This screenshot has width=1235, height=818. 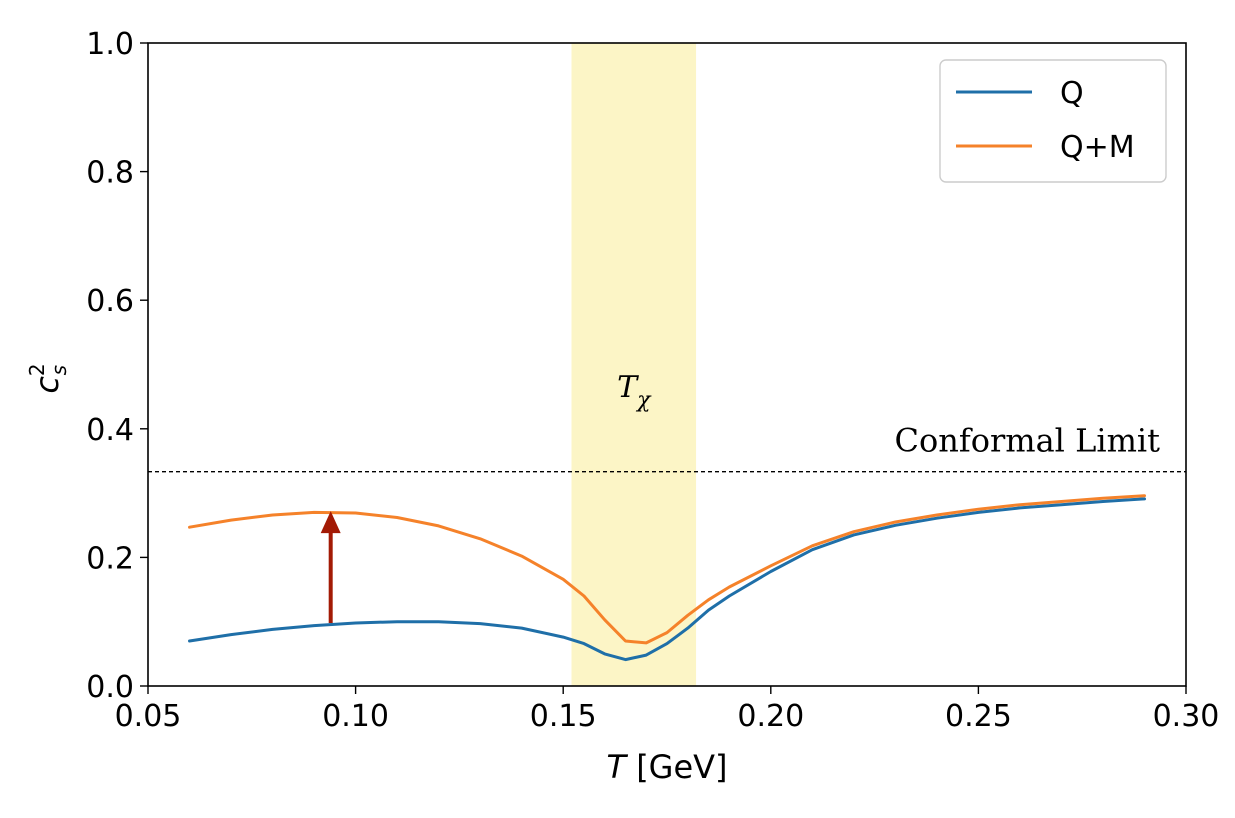 What do you see at coordinates (1097, 147) in the screenshot?
I see `legend-label: Q+M` at bounding box center [1097, 147].